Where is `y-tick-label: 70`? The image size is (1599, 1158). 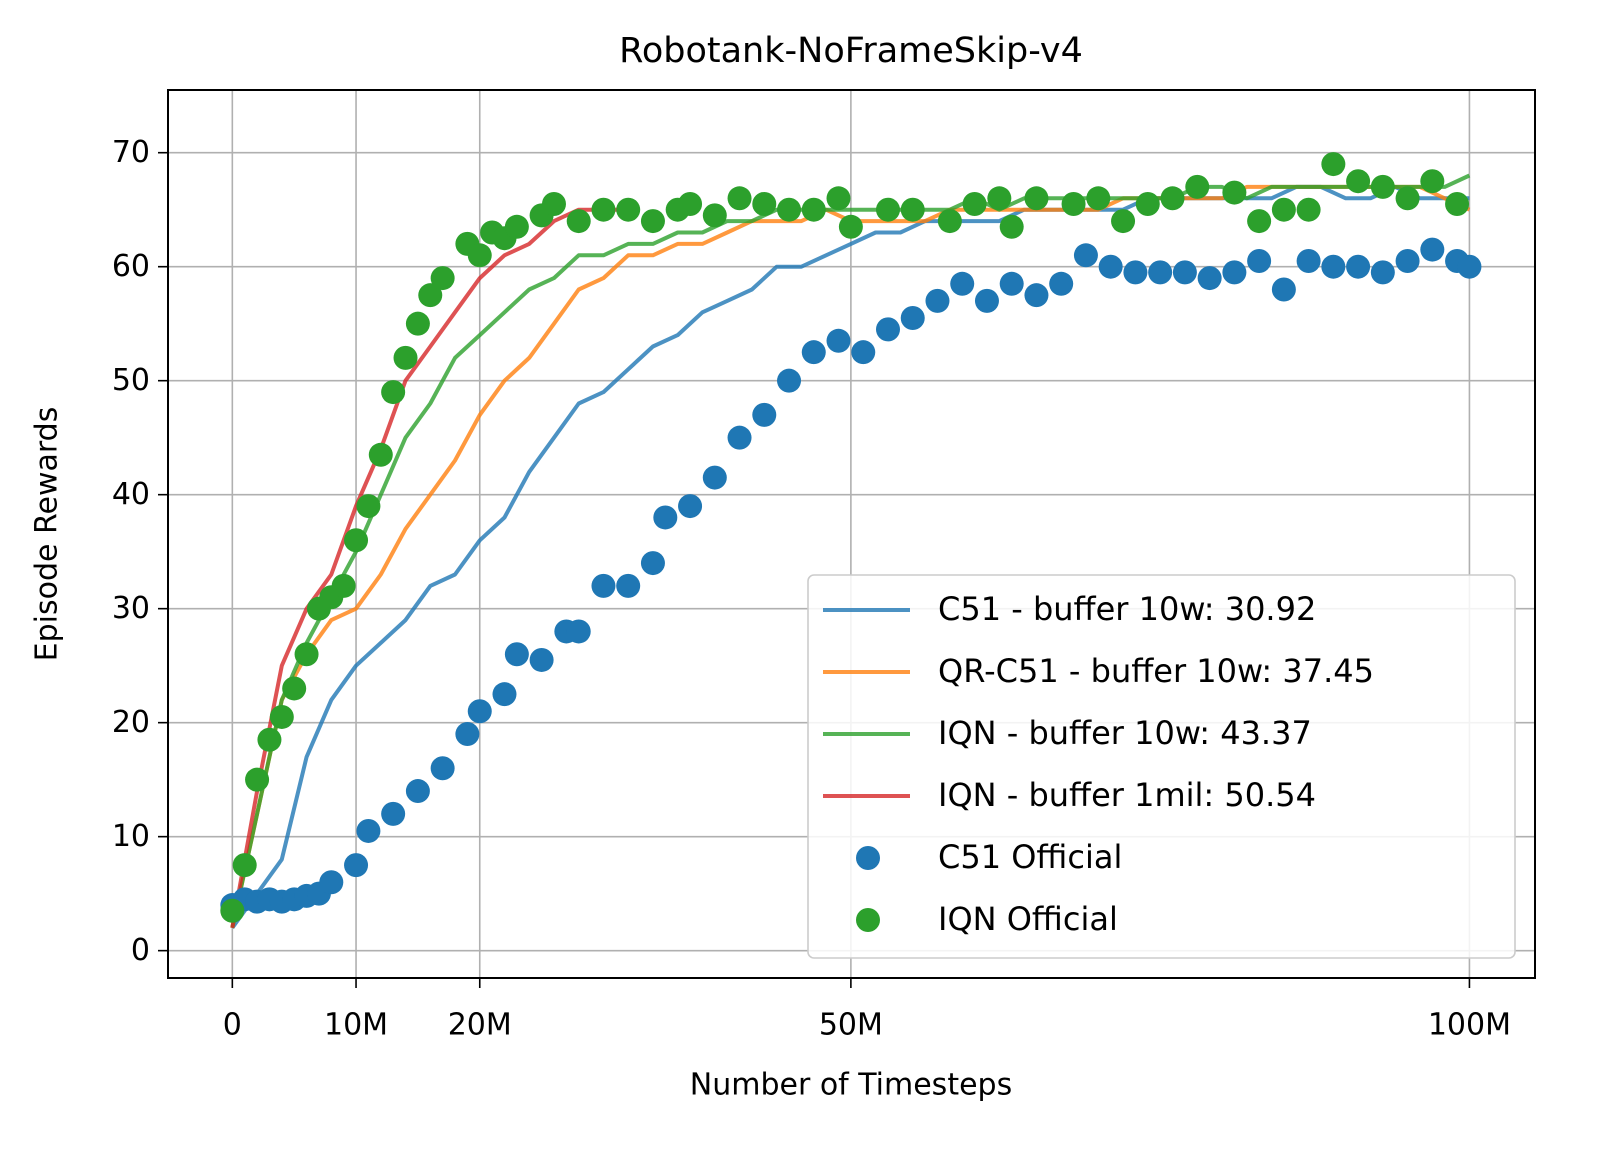
y-tick-label: 70 is located at coordinates (131, 152).